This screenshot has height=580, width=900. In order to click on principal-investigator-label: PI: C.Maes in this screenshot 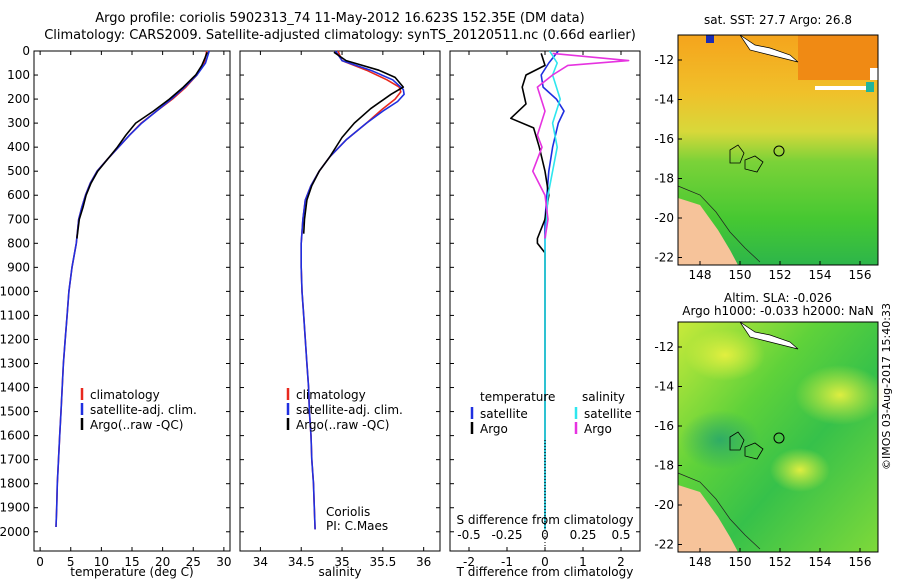, I will do `click(357, 526)`.